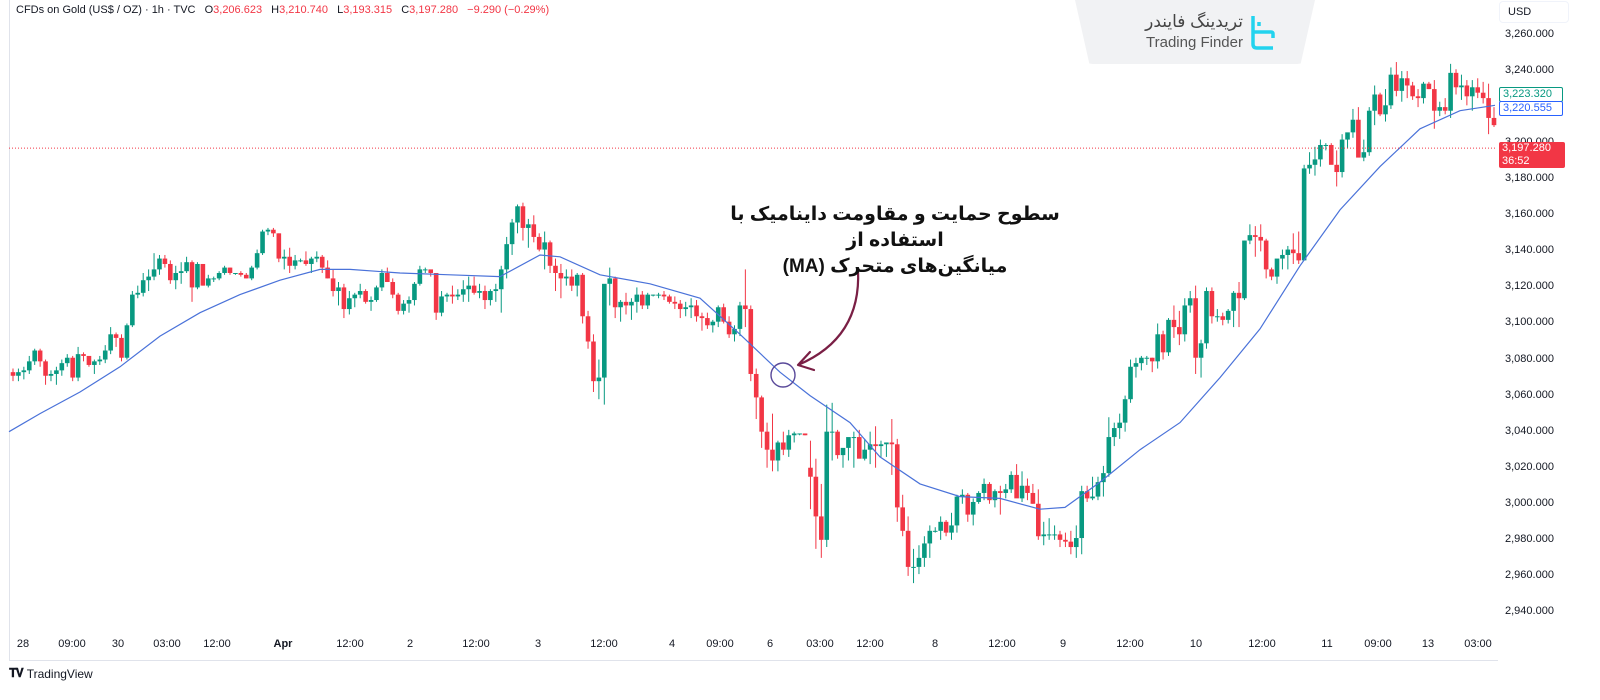  What do you see at coordinates (283, 644) in the screenshot?
I see `time-tick-label: Apr` at bounding box center [283, 644].